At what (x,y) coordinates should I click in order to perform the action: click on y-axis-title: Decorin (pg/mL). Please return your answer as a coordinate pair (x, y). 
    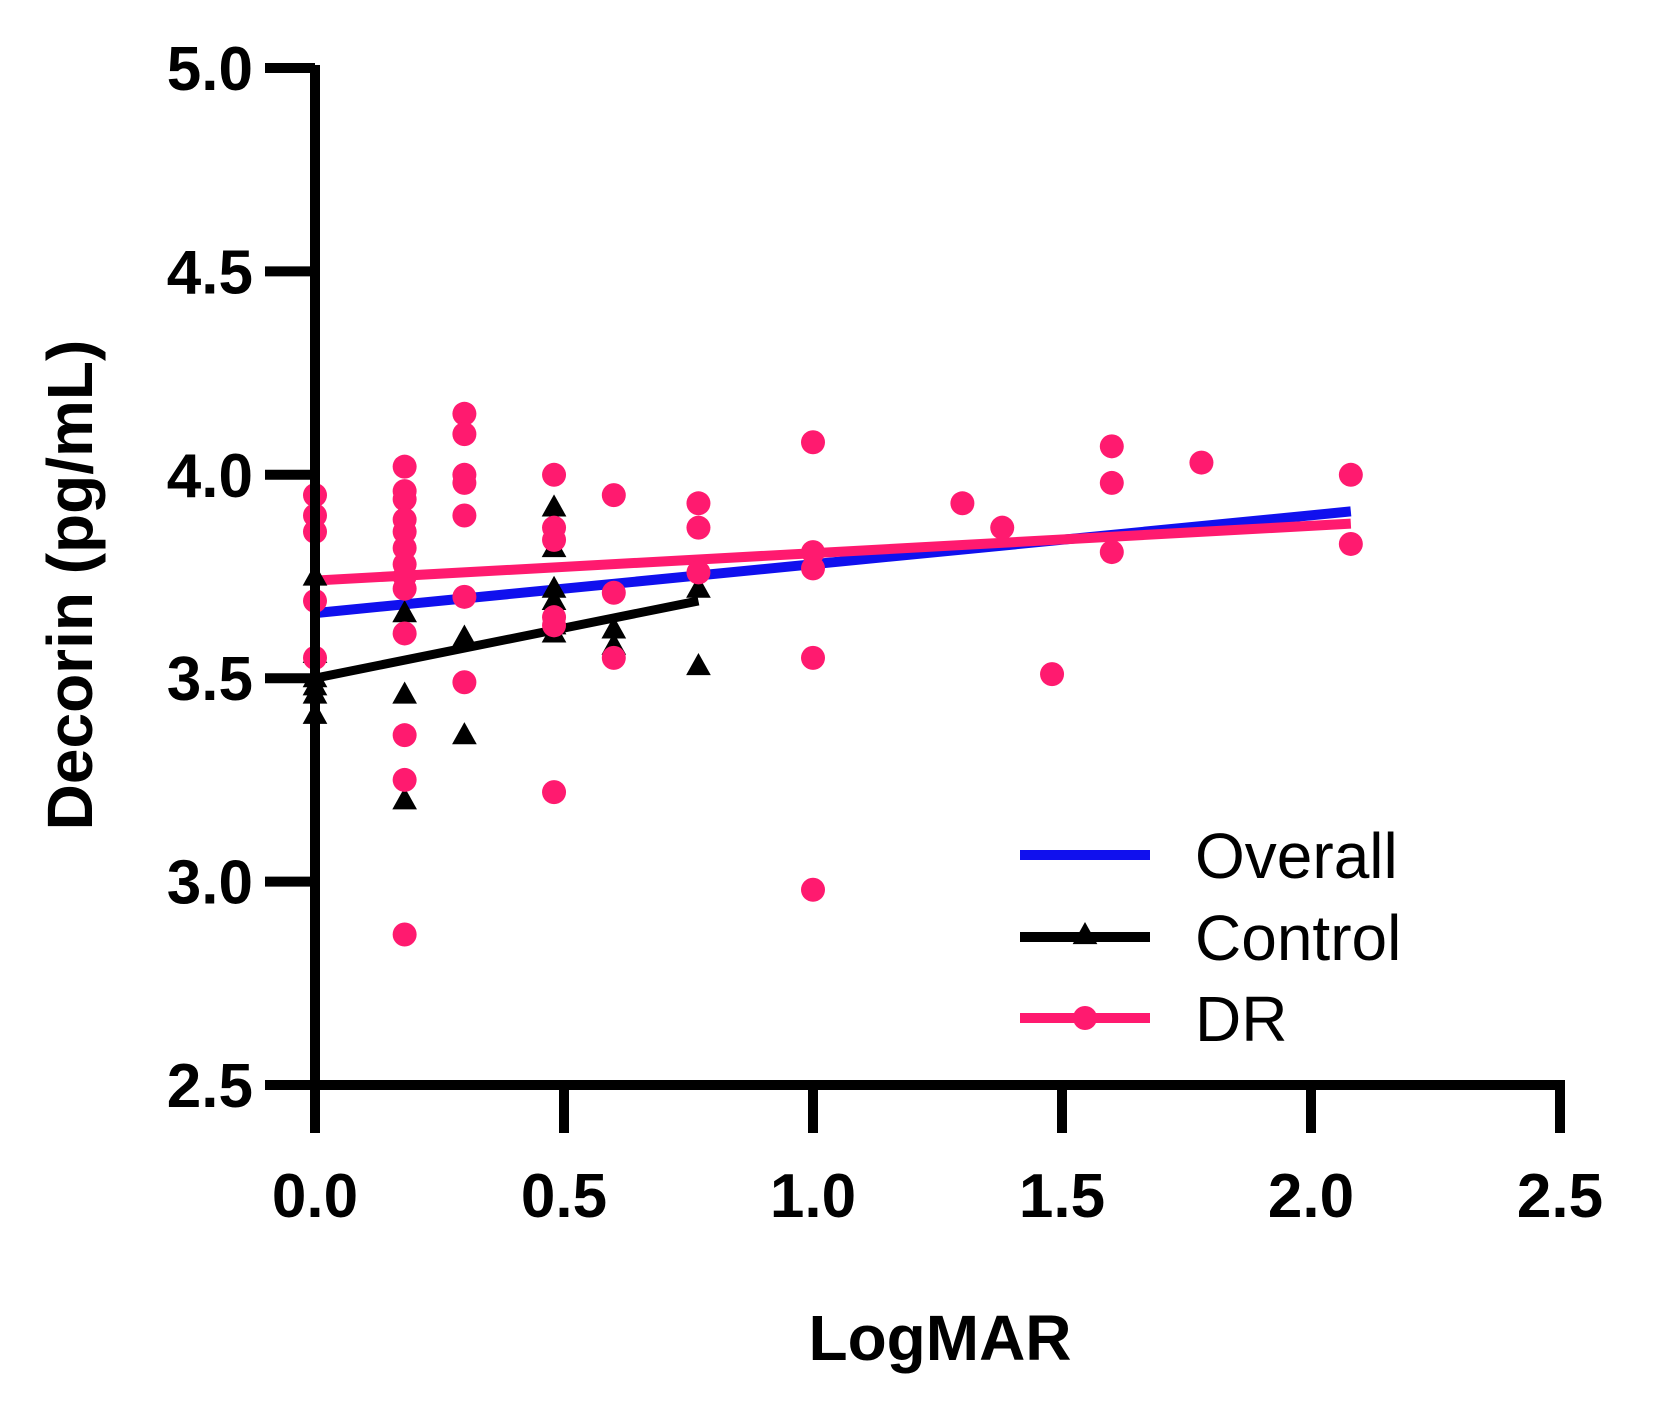
    Looking at the image, I should click on (70, 585).